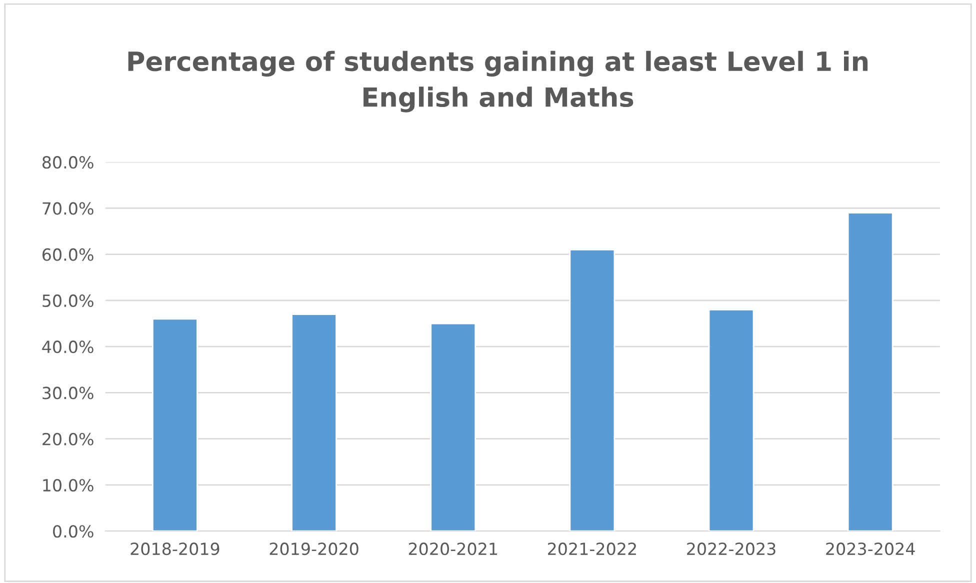 The width and height of the screenshot is (976, 583). I want to click on y-tick-label: 50.0%, so click(68, 301).